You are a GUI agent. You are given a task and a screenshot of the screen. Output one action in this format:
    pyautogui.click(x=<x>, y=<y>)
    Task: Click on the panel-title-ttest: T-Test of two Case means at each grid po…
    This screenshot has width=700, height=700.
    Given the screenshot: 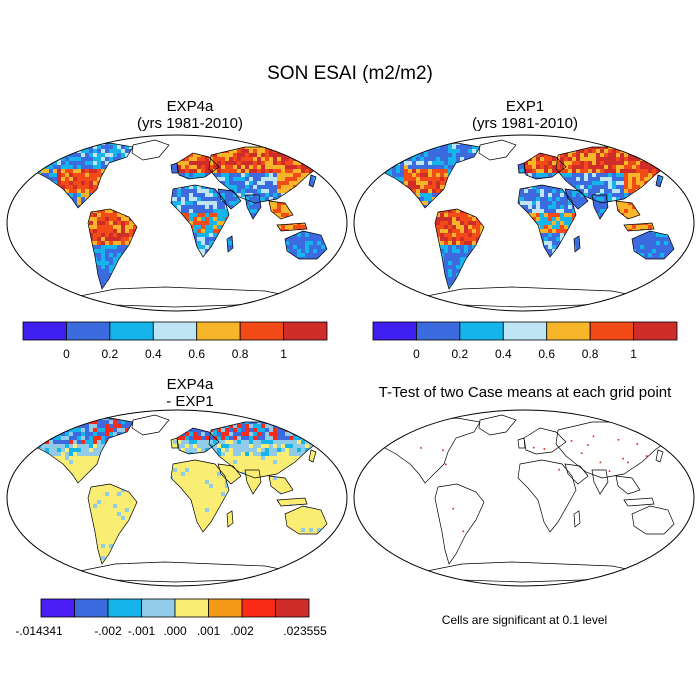 What is the action you would take?
    pyautogui.click(x=525, y=392)
    